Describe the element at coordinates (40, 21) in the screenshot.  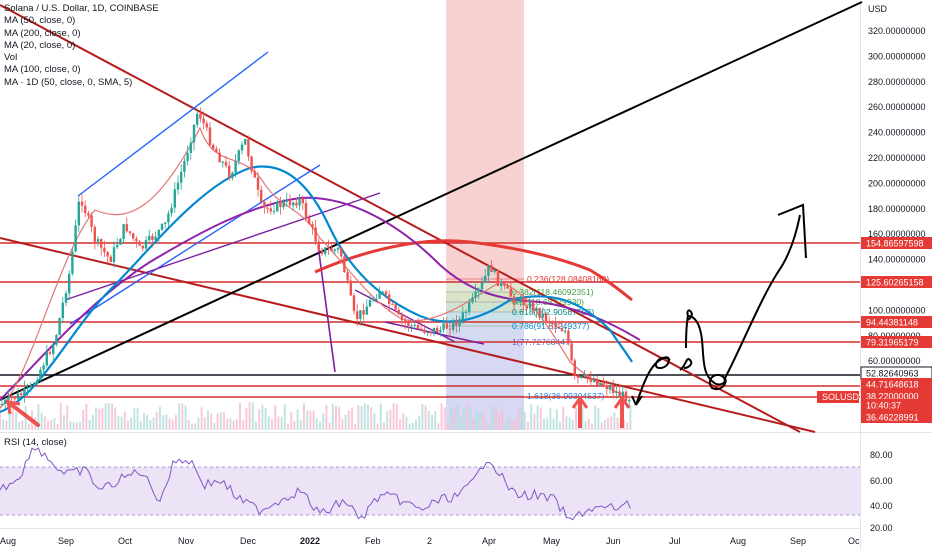
I see `indicator-ma50: MA (50, close, 0)` at that location.